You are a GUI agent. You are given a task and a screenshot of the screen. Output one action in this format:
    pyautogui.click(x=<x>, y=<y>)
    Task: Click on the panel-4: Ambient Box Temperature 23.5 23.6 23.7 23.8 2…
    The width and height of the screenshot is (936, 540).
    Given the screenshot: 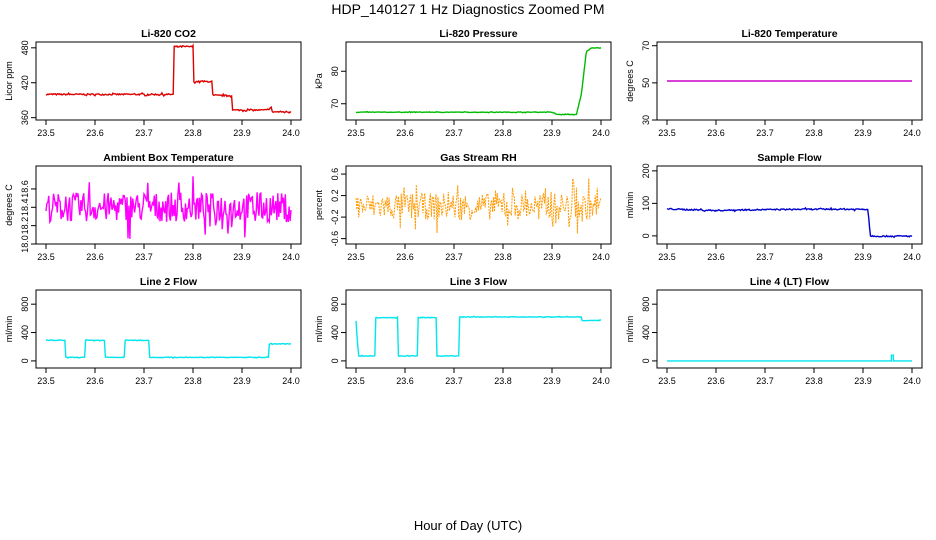 What is the action you would take?
    pyautogui.click(x=153, y=207)
    